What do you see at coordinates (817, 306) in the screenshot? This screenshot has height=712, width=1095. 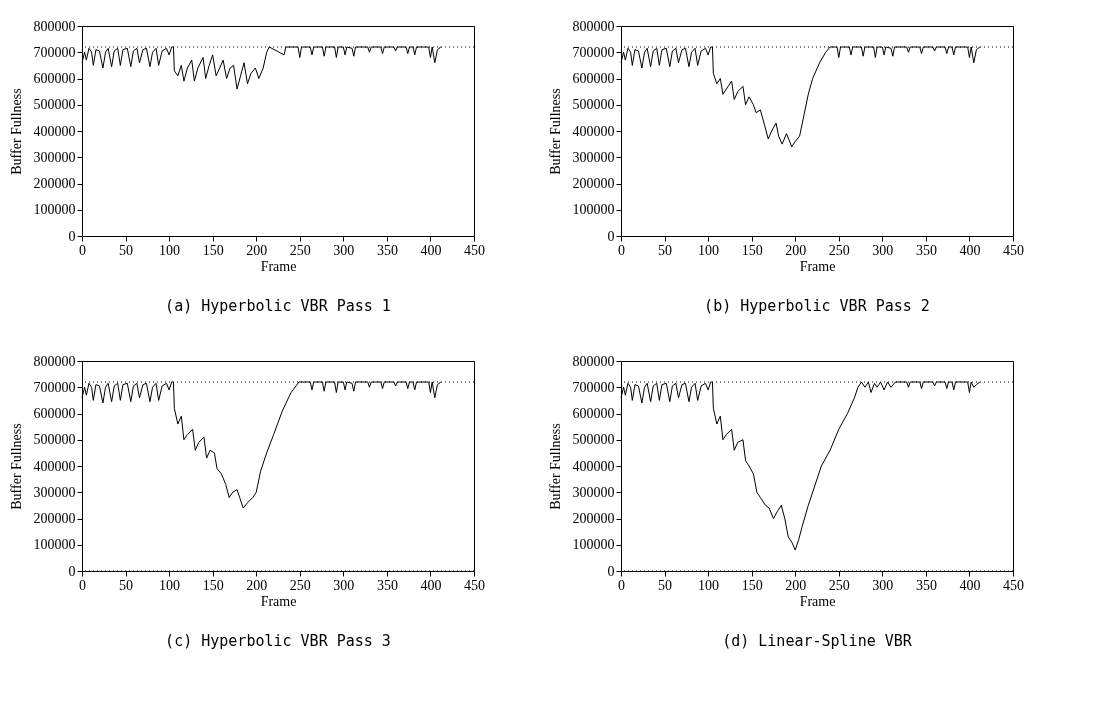 I see `text: (b) Hyperbolic VBR Pass 2` at bounding box center [817, 306].